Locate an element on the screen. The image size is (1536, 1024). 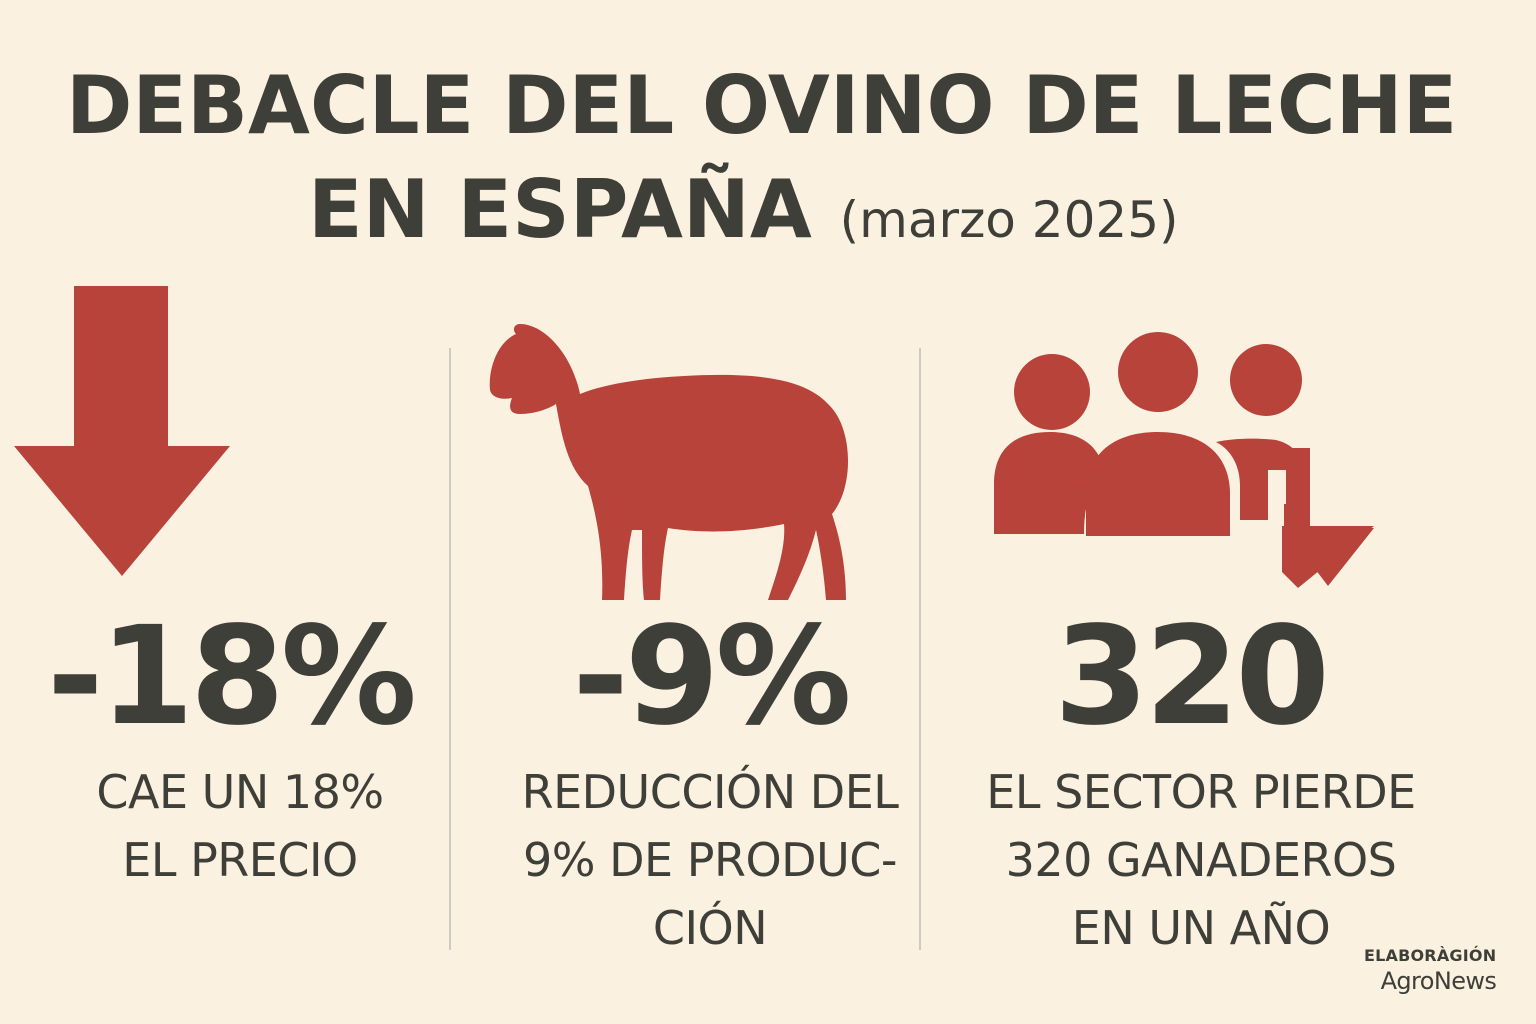
people-down-arrow-icon is located at coordinates (1184, 460).